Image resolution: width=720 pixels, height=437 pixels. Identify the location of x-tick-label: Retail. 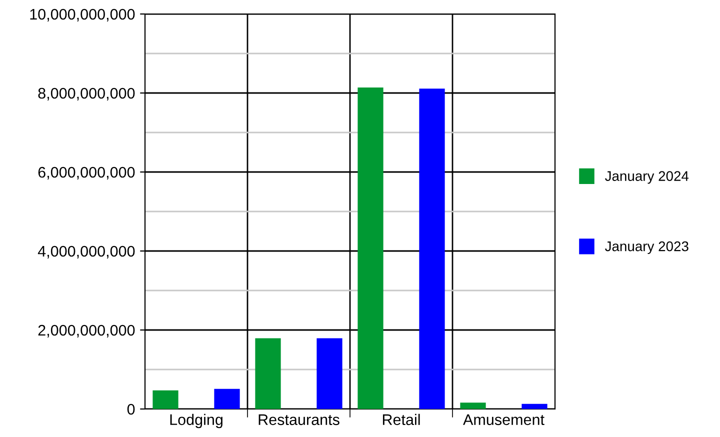
(401, 420).